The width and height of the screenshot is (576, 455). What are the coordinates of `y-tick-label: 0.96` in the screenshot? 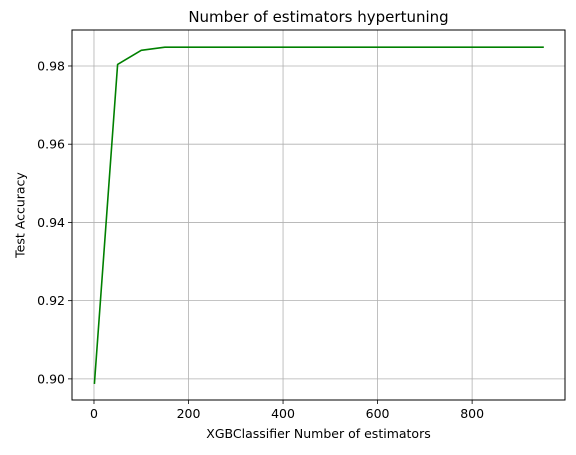 It's located at (51, 144).